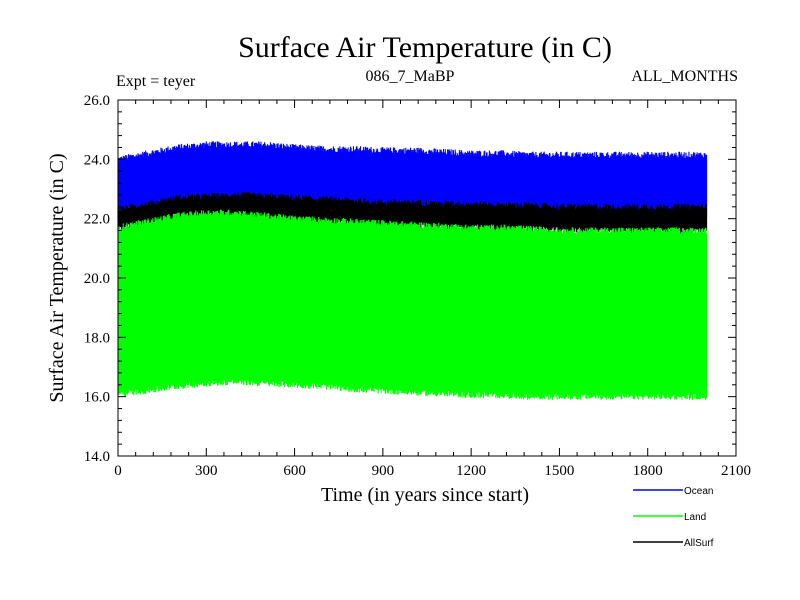 The image size is (800, 600). I want to click on y-tick-label: 22.0, so click(97, 220).